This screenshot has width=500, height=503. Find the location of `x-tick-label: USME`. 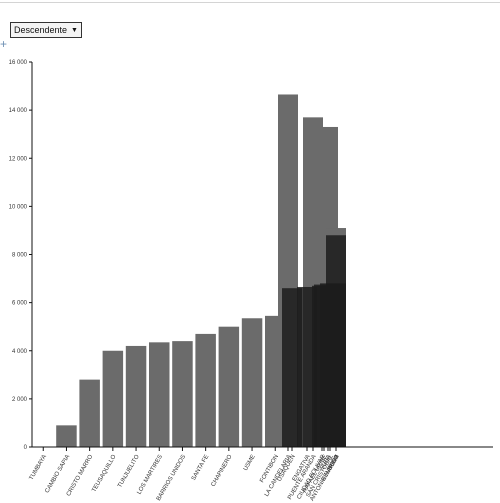

x-tick-label: USME is located at coordinates (250, 463).